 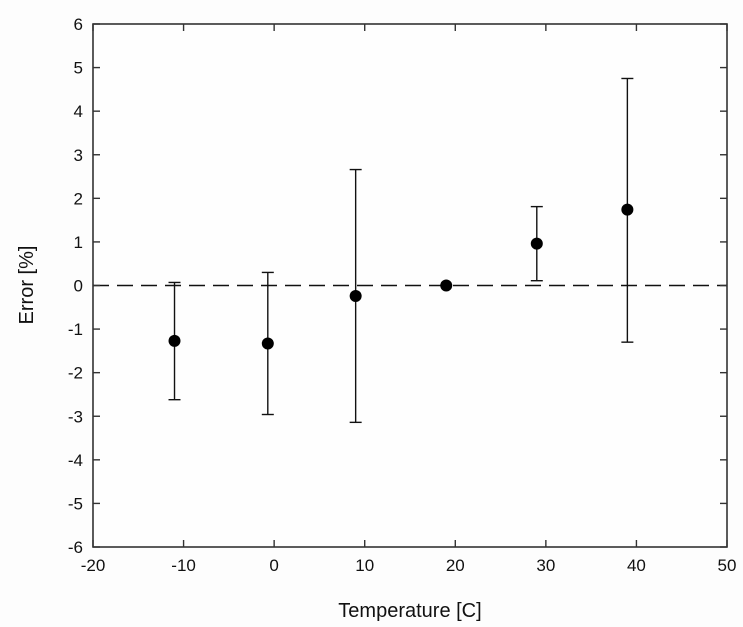 What do you see at coordinates (78, 155) in the screenshot?
I see `y-tick-label: 3` at bounding box center [78, 155].